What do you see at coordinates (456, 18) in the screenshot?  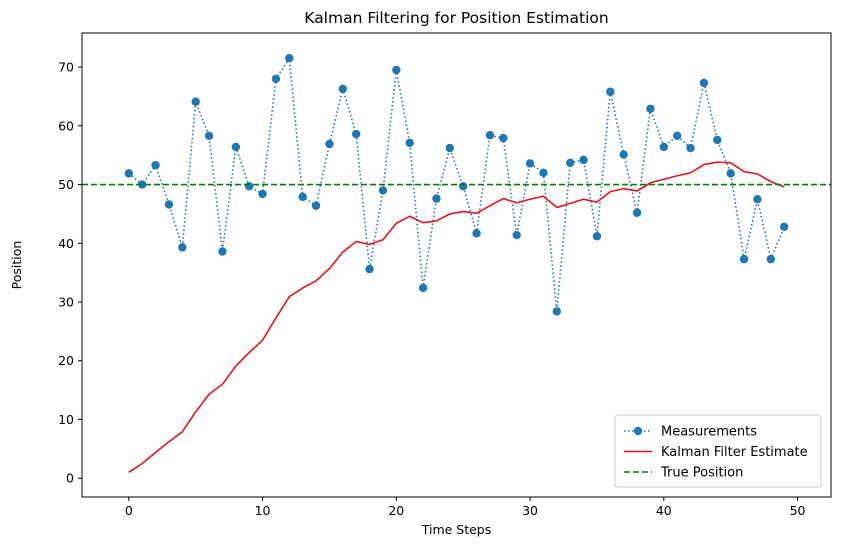 I see `chart-title: Kalman Filtering for Position Estimation` at bounding box center [456, 18].